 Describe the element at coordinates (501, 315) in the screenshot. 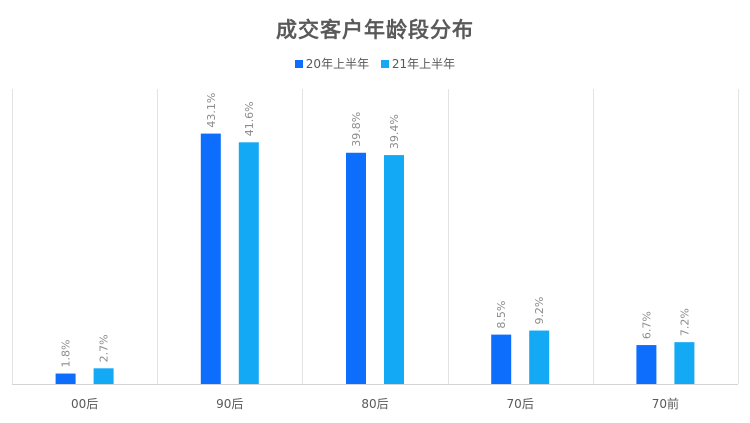

I see `data-label-series-1-70后: 8.5%` at that location.